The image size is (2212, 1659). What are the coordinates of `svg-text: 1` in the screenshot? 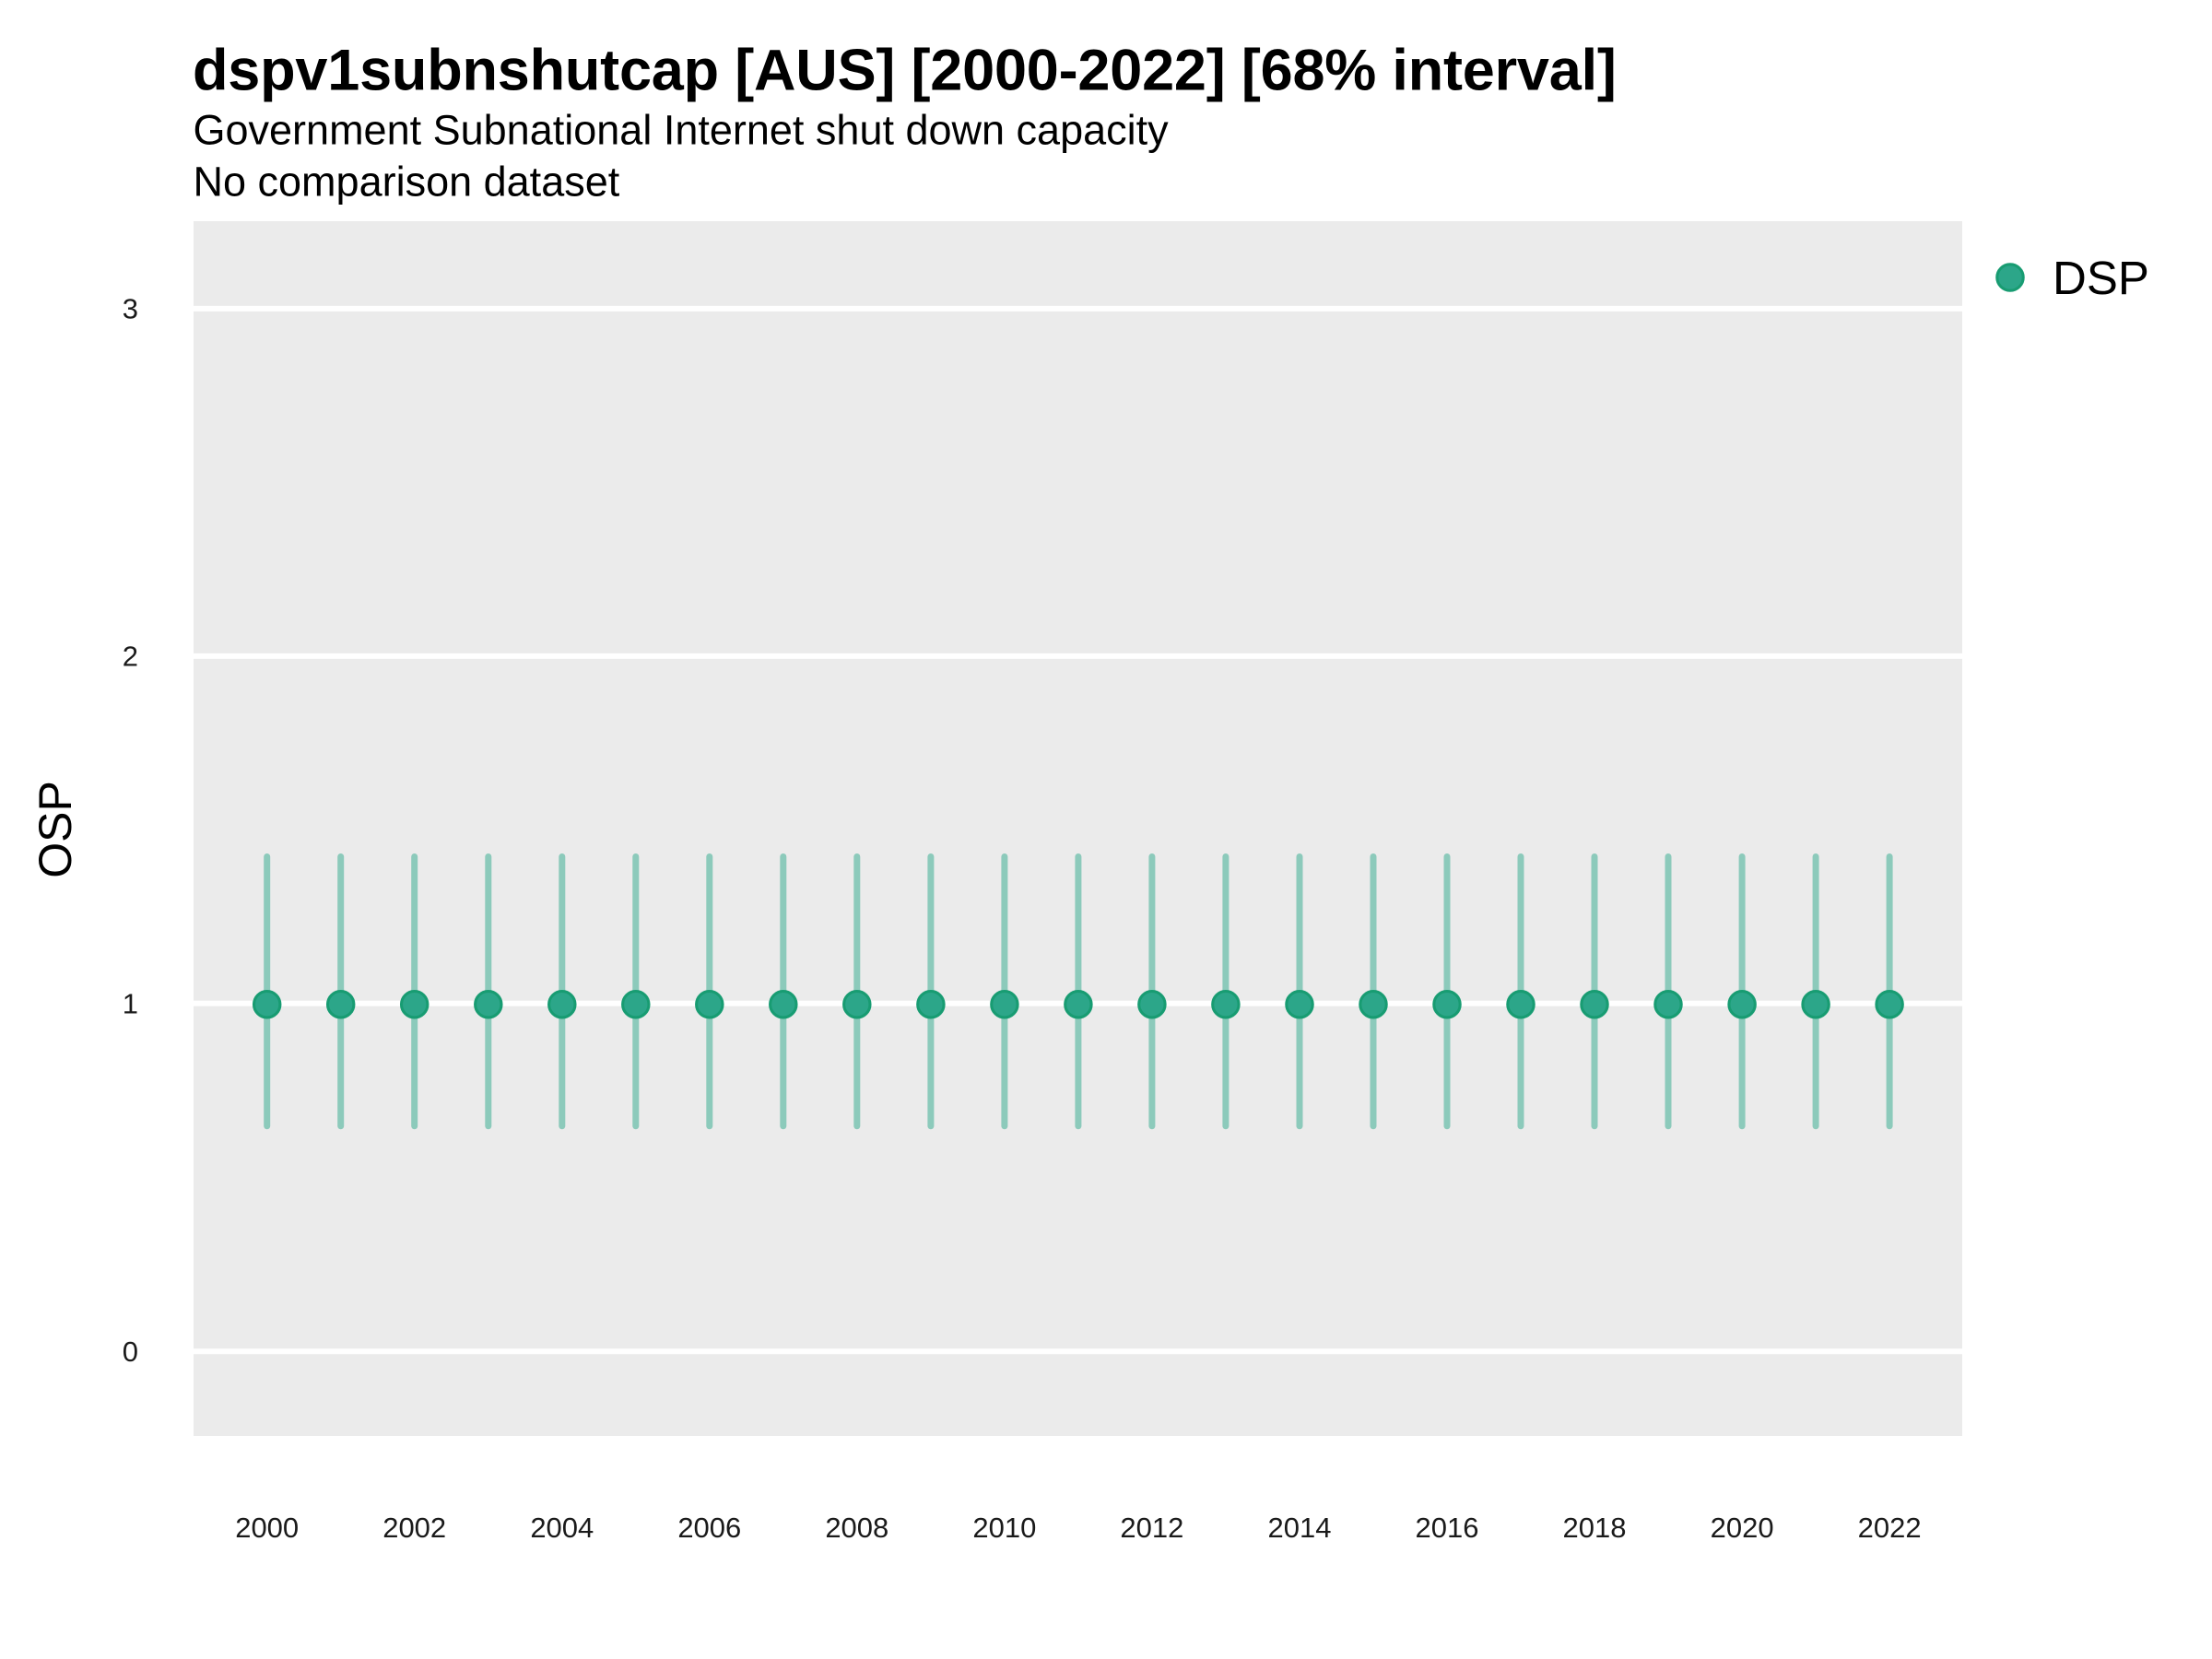 It's located at (130, 1003).